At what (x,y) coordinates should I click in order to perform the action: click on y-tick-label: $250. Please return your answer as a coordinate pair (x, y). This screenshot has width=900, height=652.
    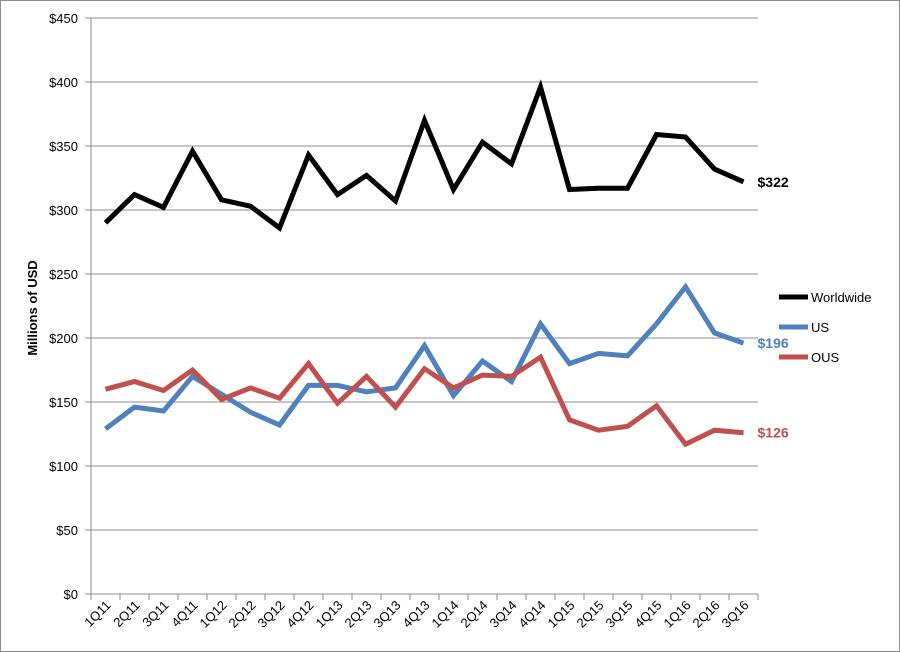
    Looking at the image, I should click on (63, 274).